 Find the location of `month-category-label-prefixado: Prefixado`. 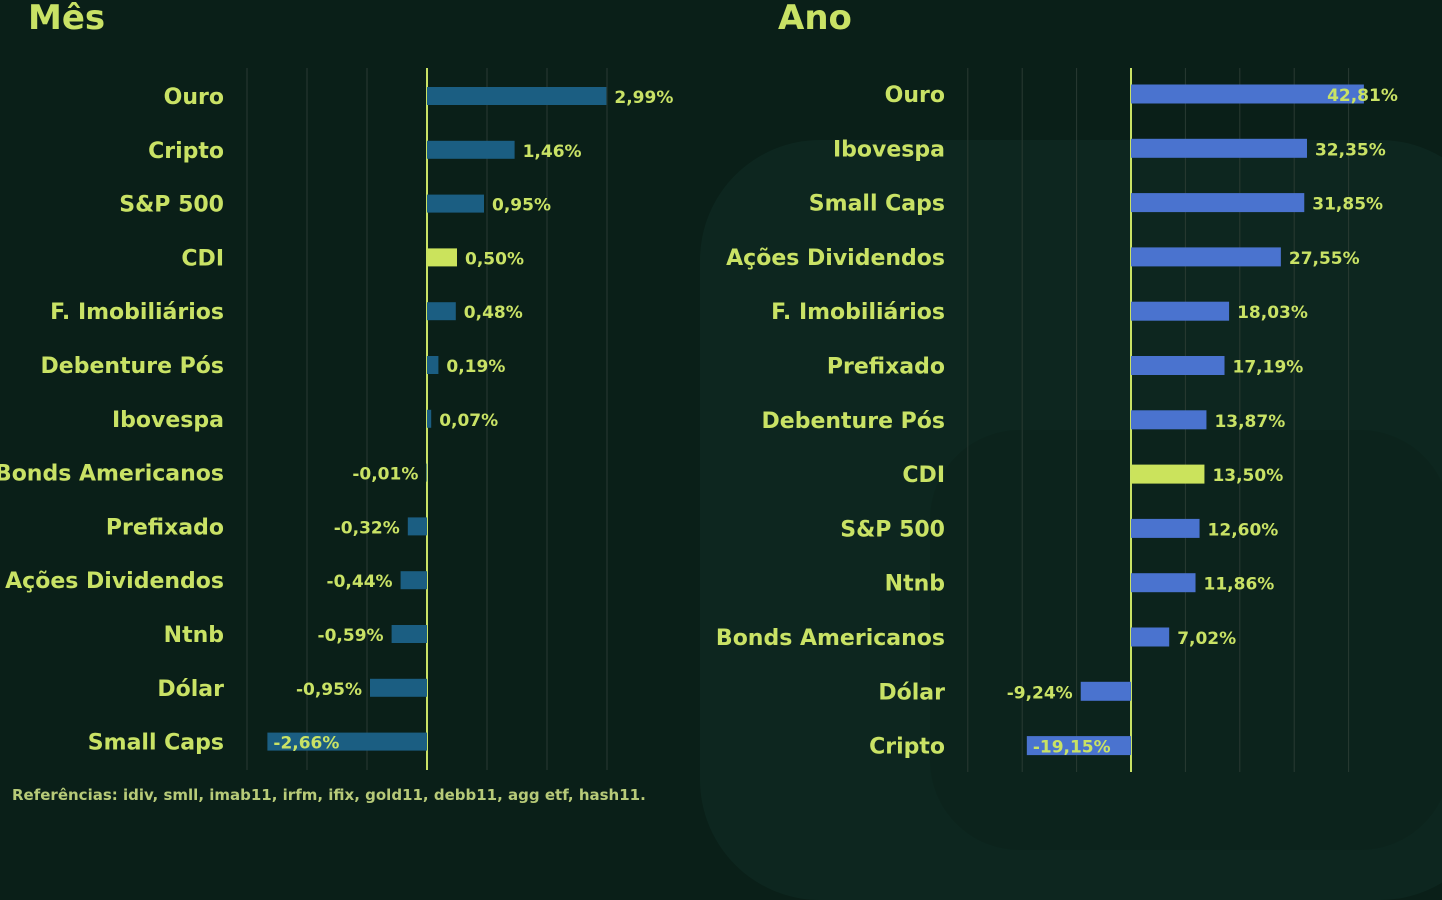

month-category-label-prefixado: Prefixado is located at coordinates (165, 527).